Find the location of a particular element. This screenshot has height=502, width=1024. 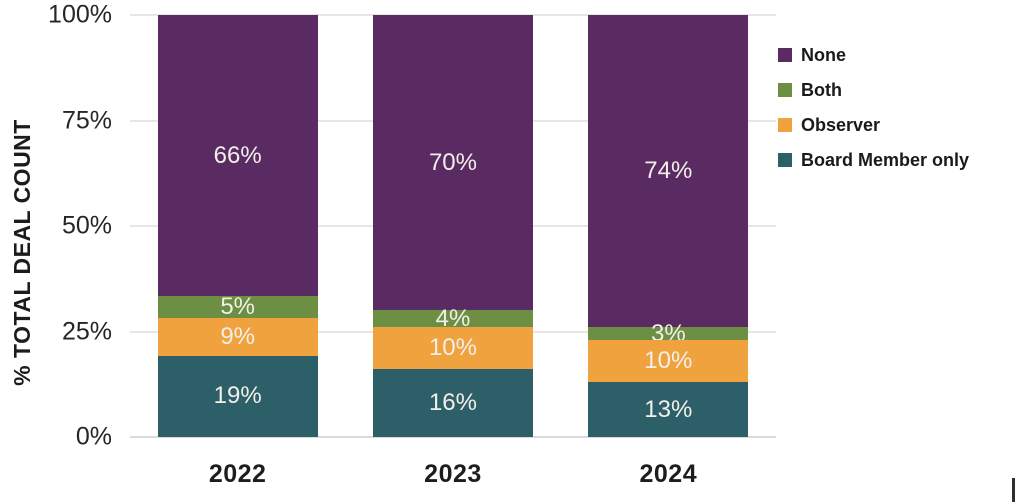

segment-board-member-only-2022: 19% is located at coordinates (237, 396).